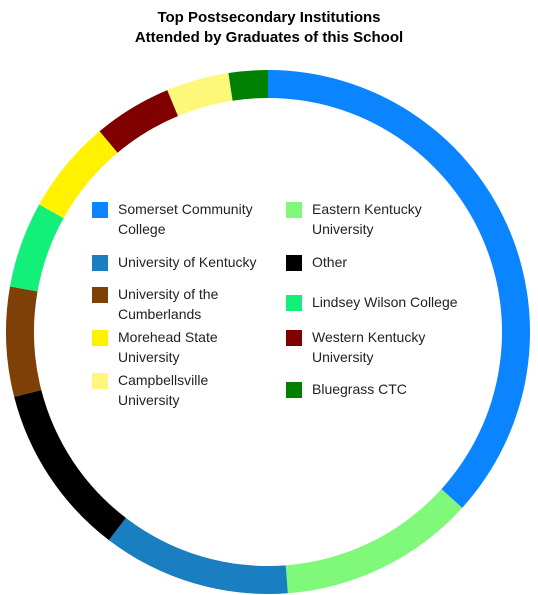 This screenshot has width=538, height=595. I want to click on legend-item-campbellsville: Campbellsville University, so click(180, 390).